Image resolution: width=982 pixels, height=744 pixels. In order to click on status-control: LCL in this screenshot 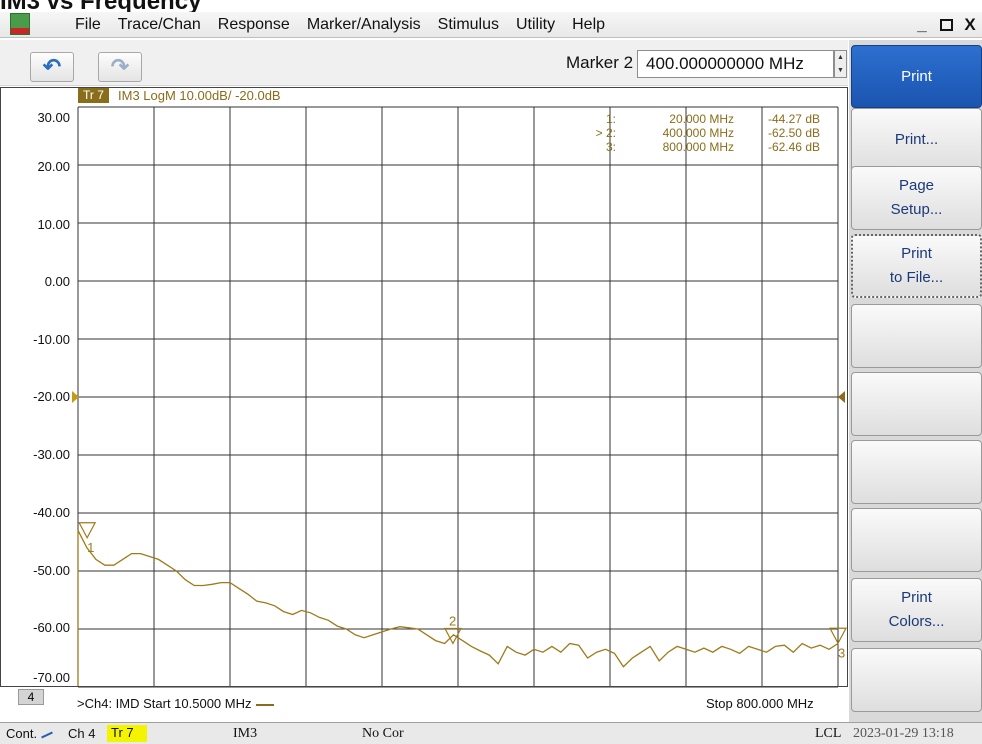, I will do `click(828, 733)`.